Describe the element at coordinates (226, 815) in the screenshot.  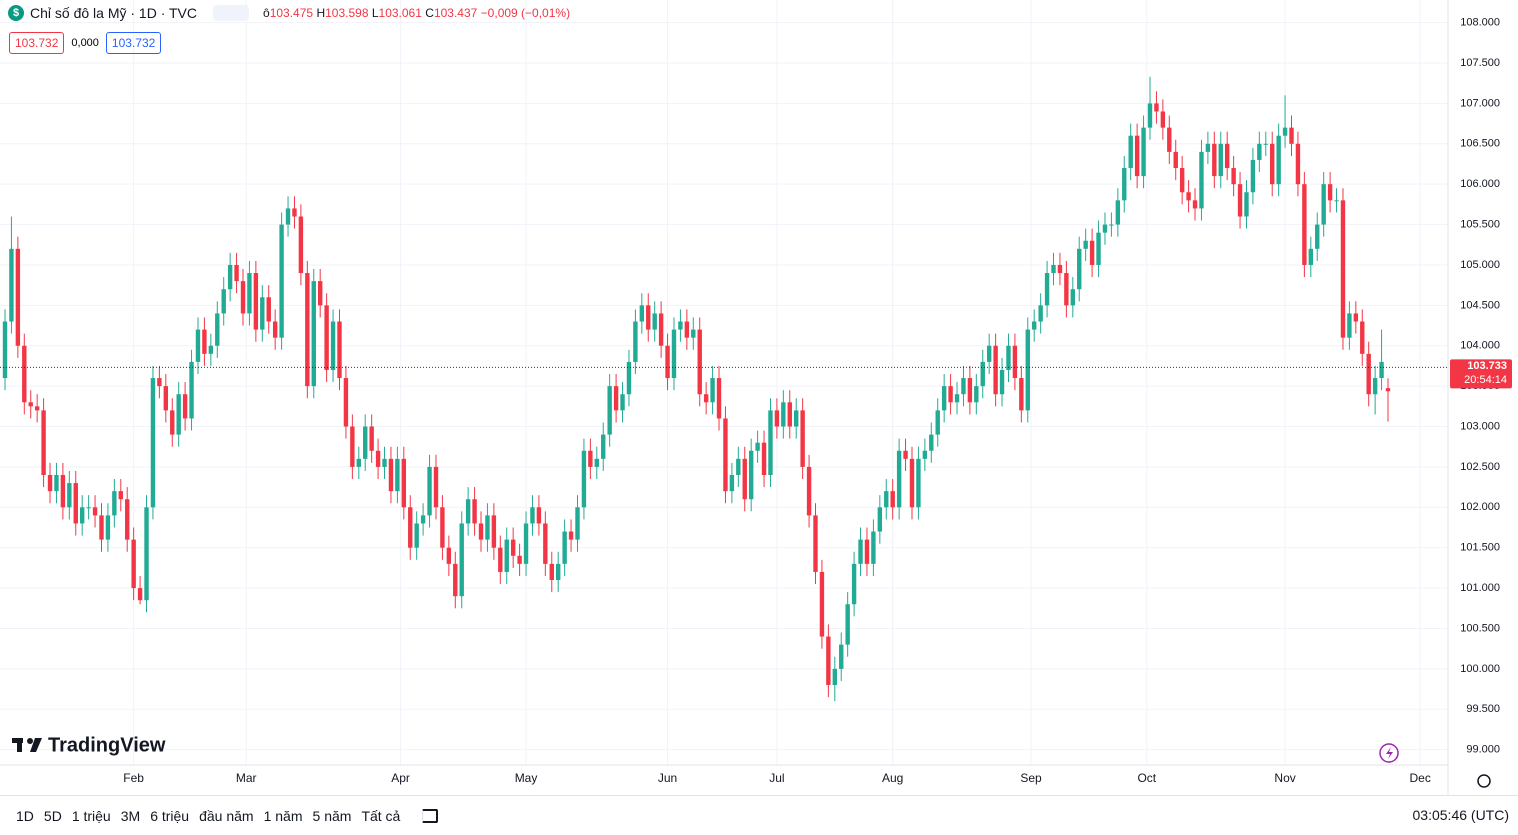
I see `range-button: đầu năm` at that location.